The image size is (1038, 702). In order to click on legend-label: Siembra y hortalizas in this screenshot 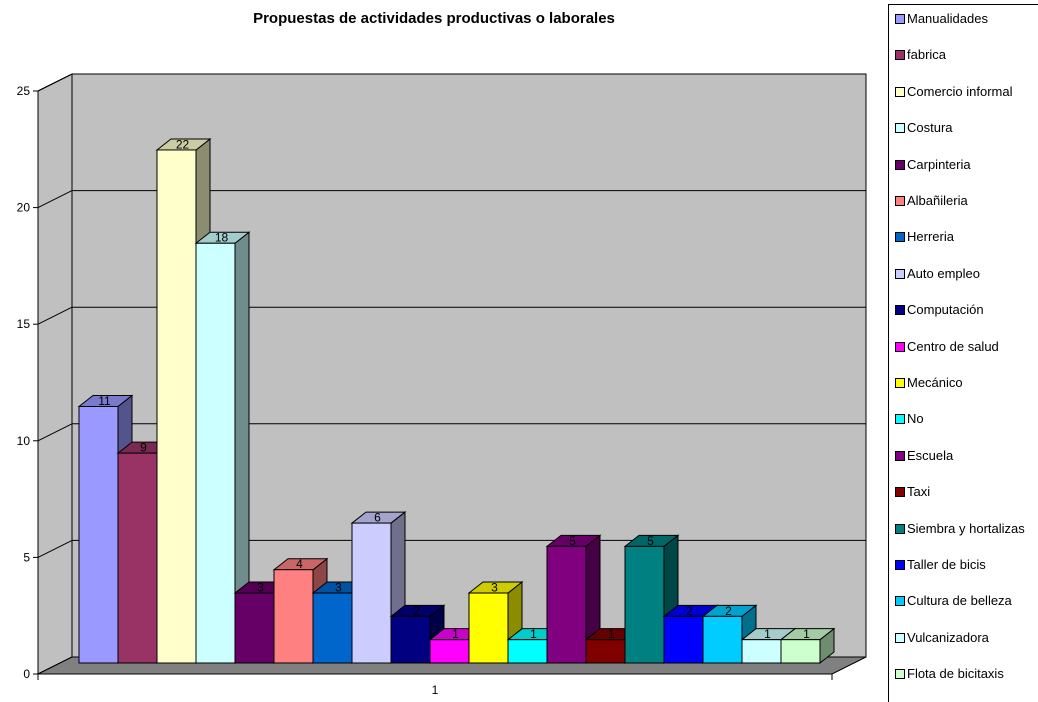, I will do `click(966, 528)`.